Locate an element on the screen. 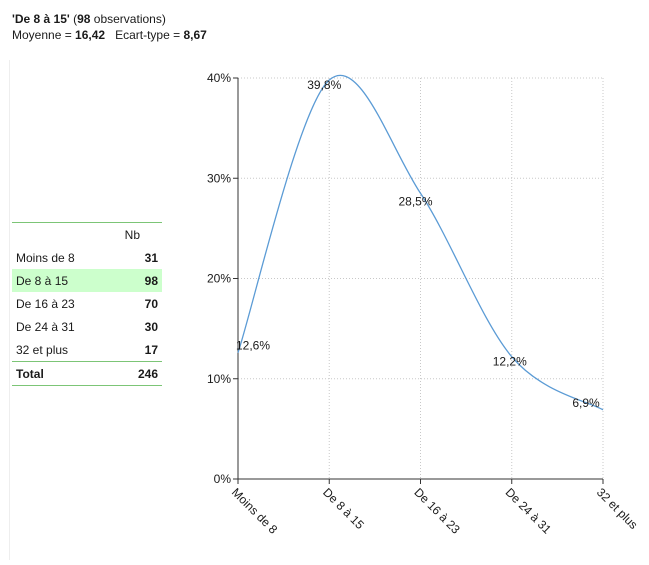 Image resolution: width=649 pixels, height=565 pixels. total-label: Total is located at coordinates (58, 373).